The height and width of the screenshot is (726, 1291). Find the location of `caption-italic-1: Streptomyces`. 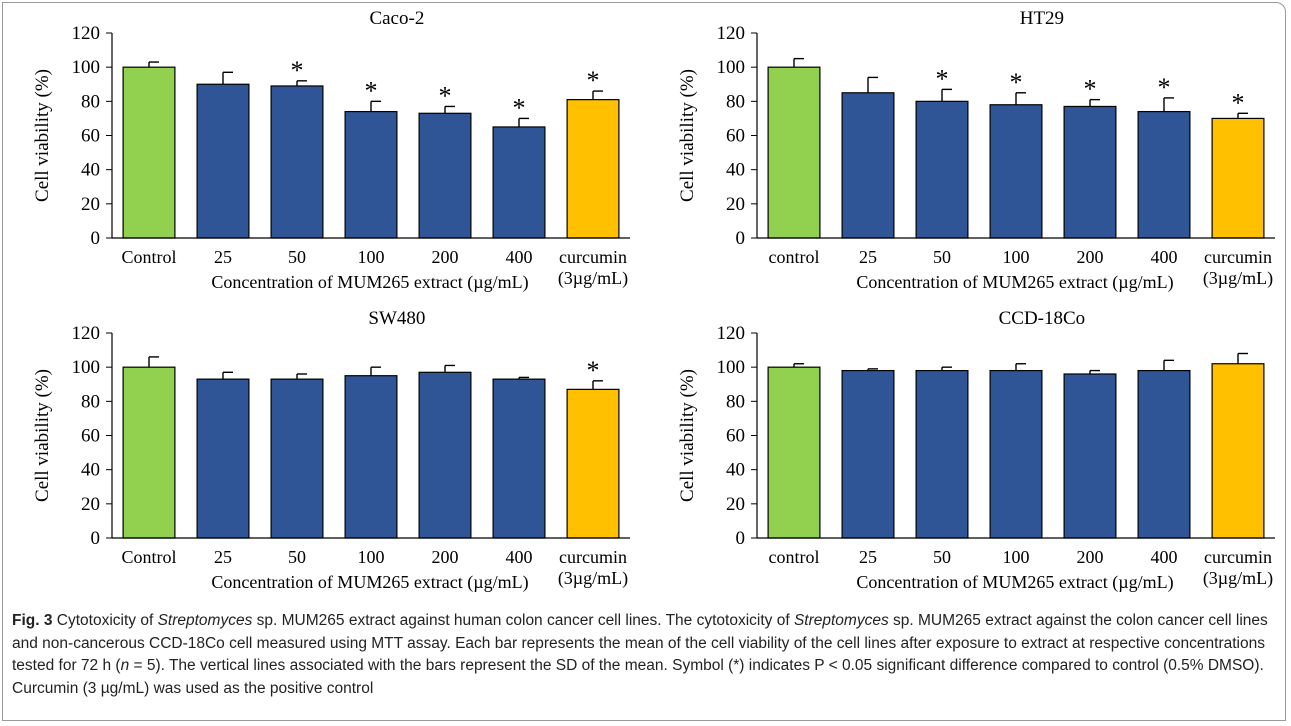

caption-italic-1: Streptomyces is located at coordinates (205, 620).